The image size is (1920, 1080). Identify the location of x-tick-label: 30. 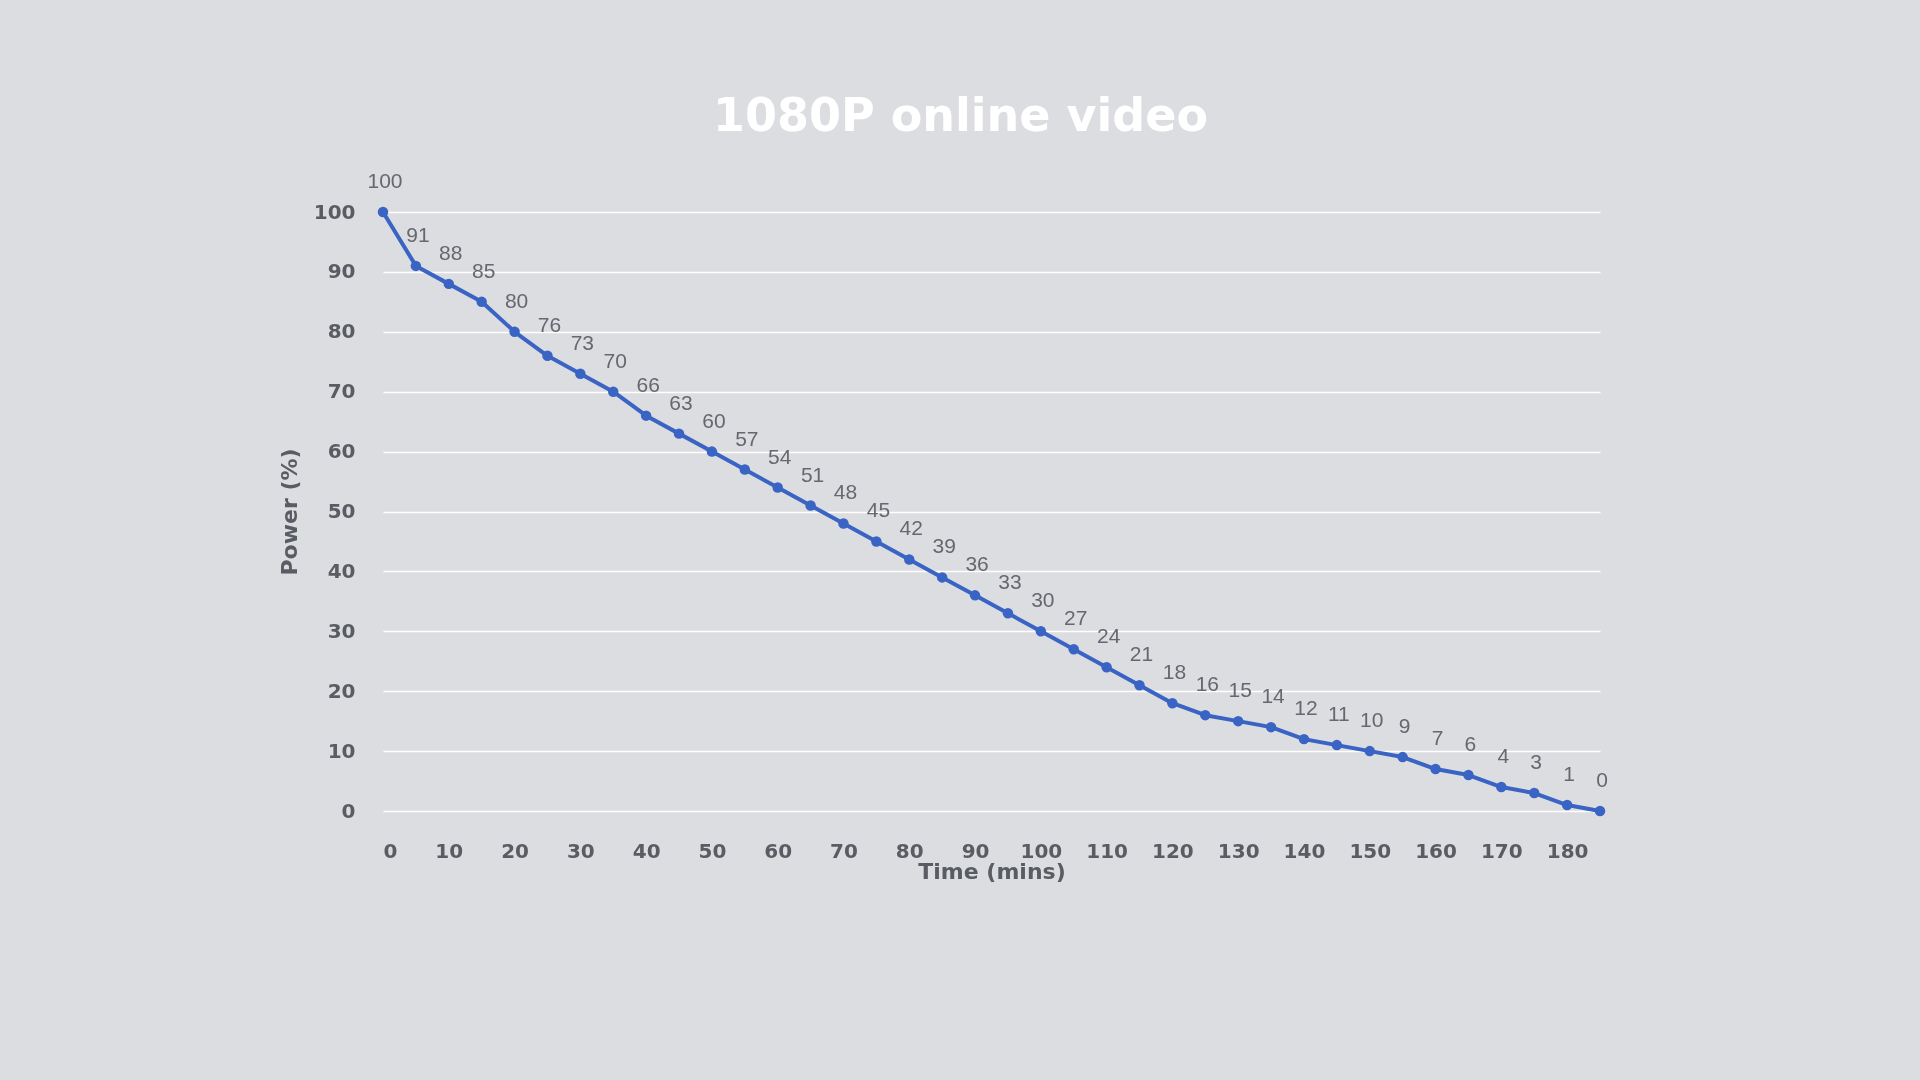
(580, 850).